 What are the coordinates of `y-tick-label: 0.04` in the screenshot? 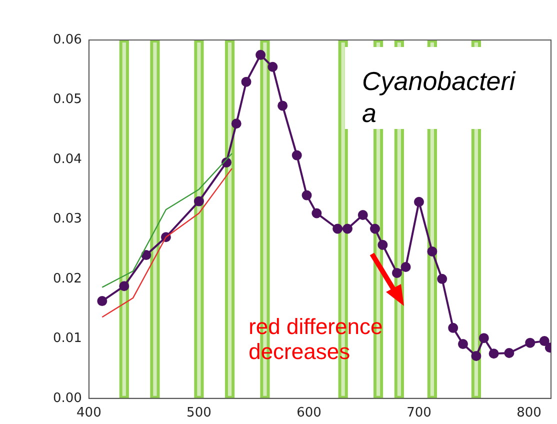 It's located at (67, 159).